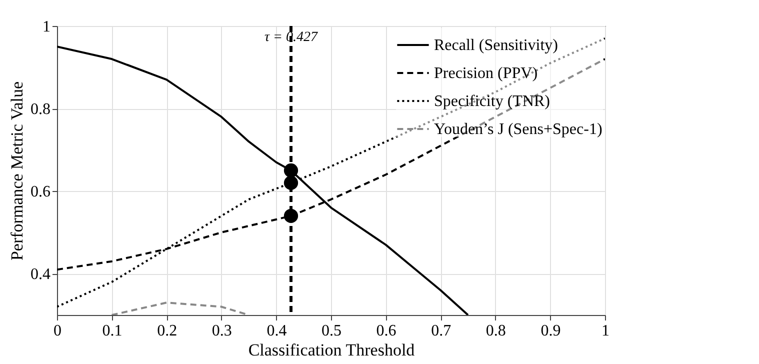 The width and height of the screenshot is (759, 364). Describe the element at coordinates (112, 331) in the screenshot. I see `x-tick-label: 0.1` at that location.